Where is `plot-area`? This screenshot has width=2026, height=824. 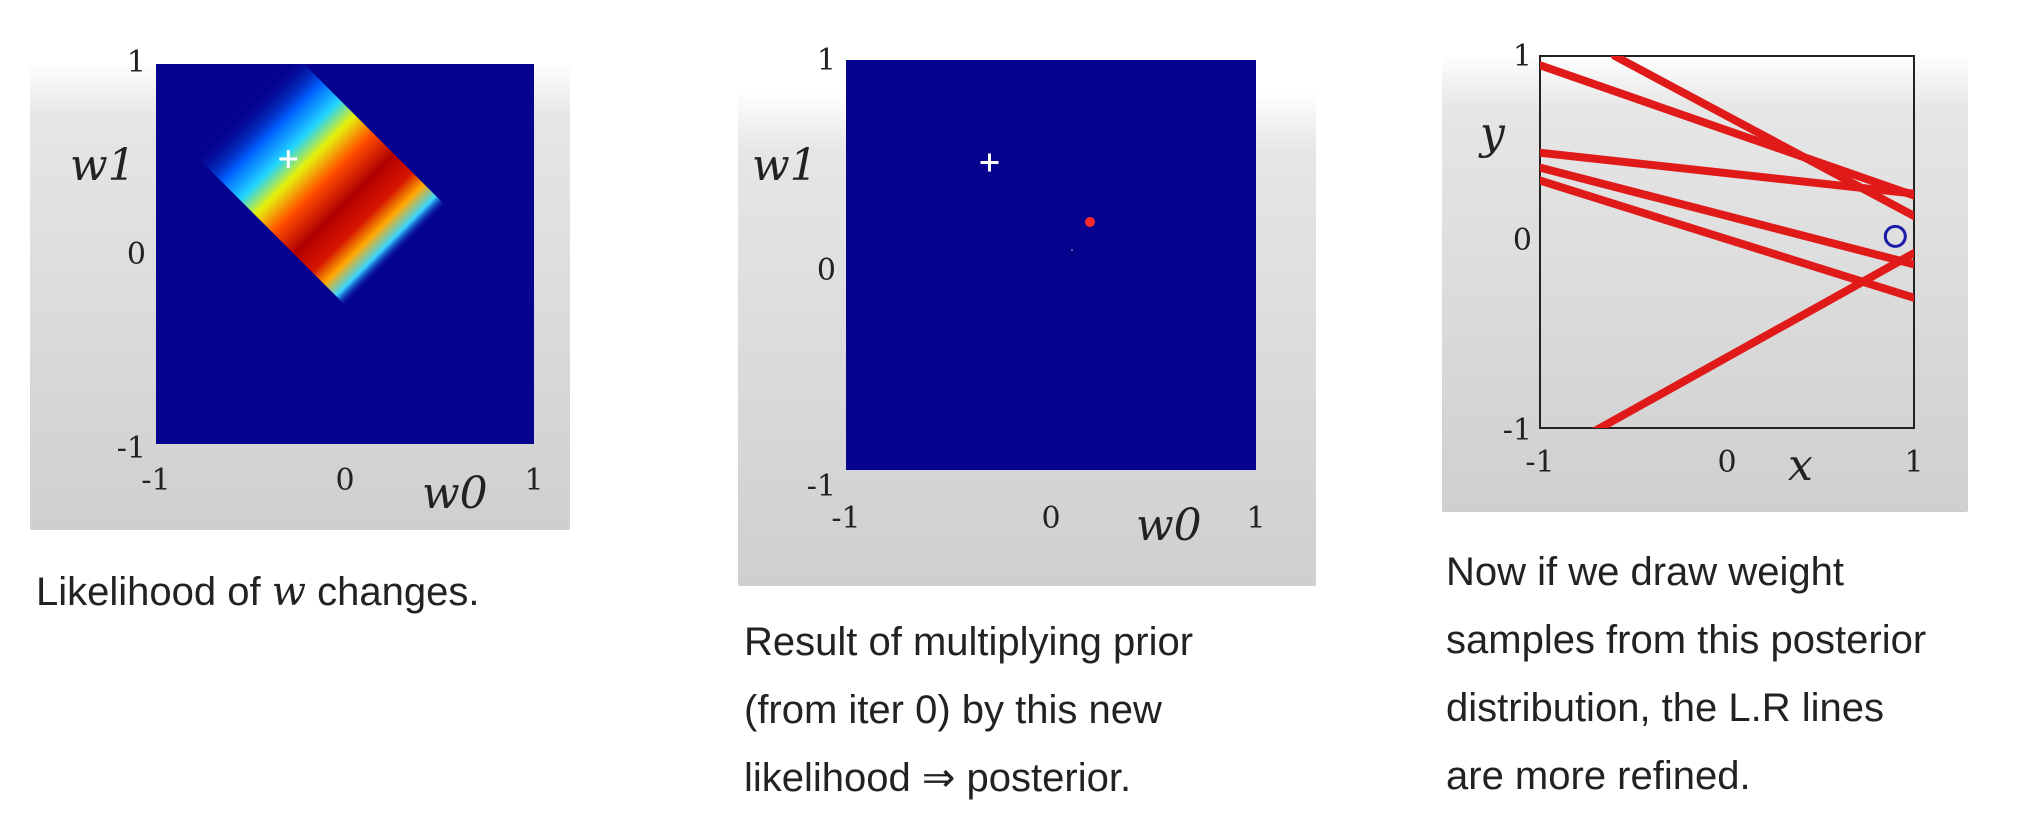 plot-area is located at coordinates (1727, 242).